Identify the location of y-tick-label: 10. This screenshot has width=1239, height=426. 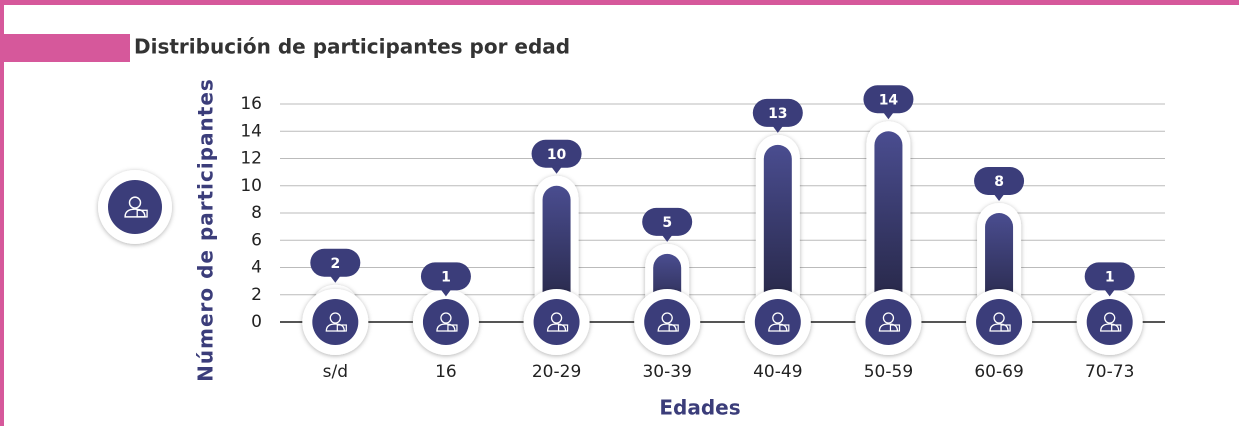
(251, 186).